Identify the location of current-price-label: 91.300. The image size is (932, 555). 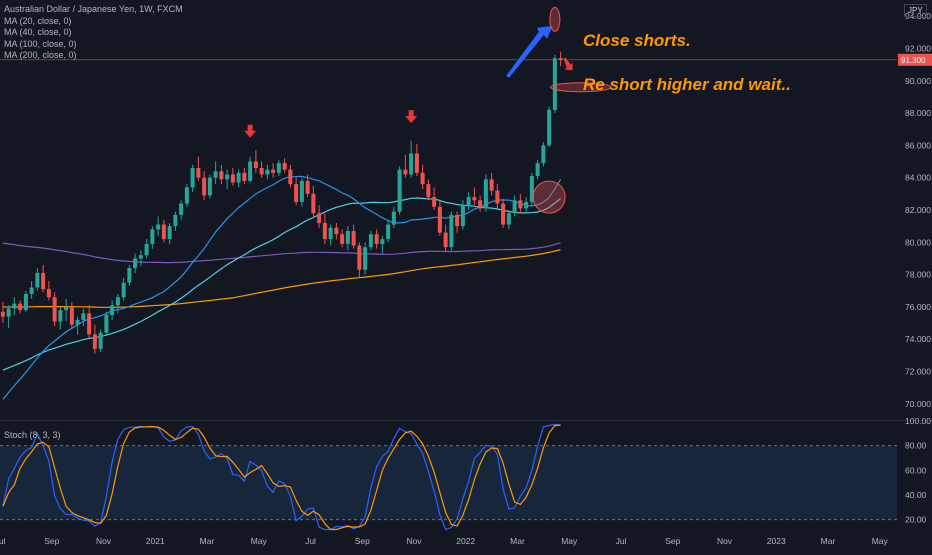
(913, 60).